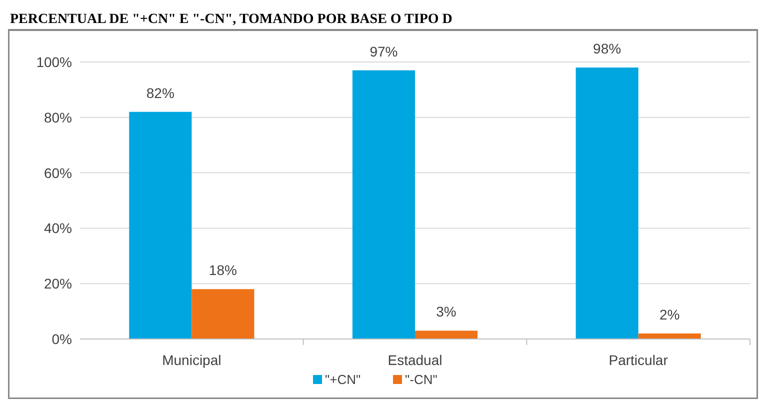 Image resolution: width=766 pixels, height=407 pixels. Describe the element at coordinates (222, 270) in the screenshot. I see `data-label: 18%` at that location.